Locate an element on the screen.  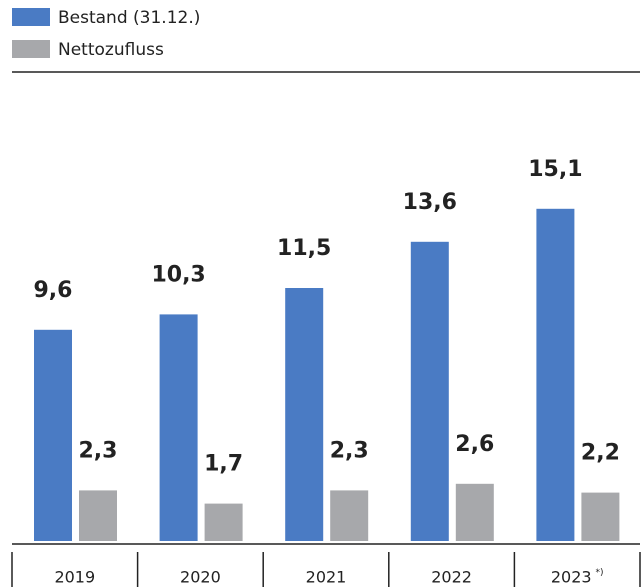
value-label: 2,6 is located at coordinates (474, 444).